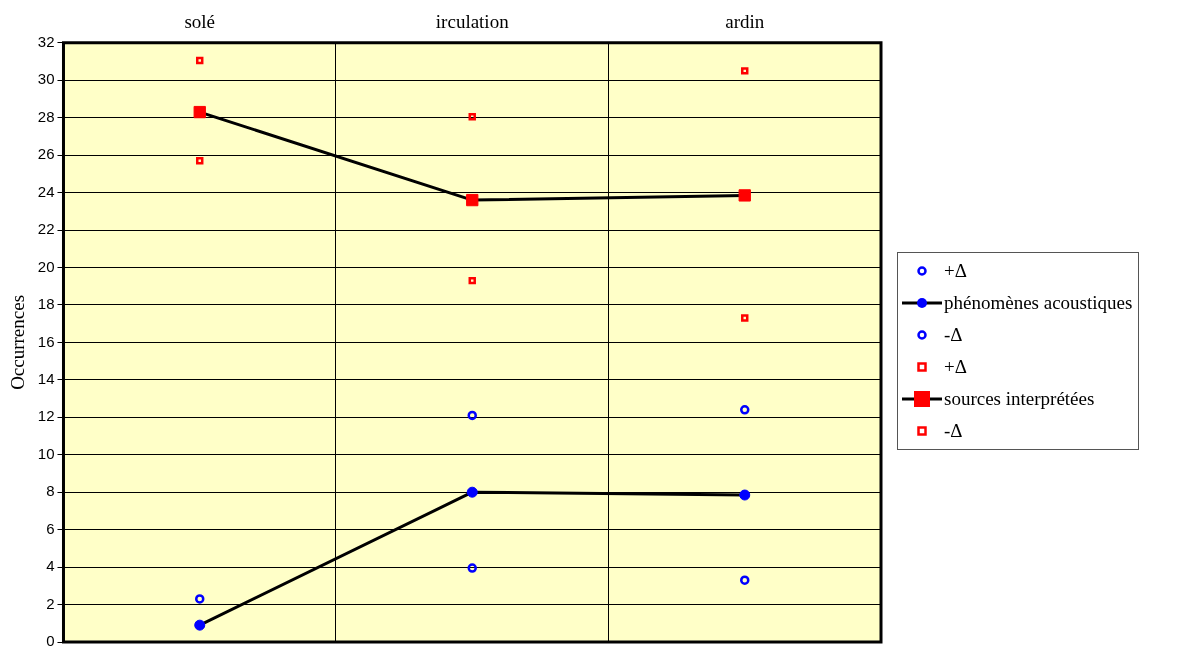 This screenshot has width=1179, height=654. What do you see at coordinates (50, 641) in the screenshot?
I see `y-tick-label: 0` at bounding box center [50, 641].